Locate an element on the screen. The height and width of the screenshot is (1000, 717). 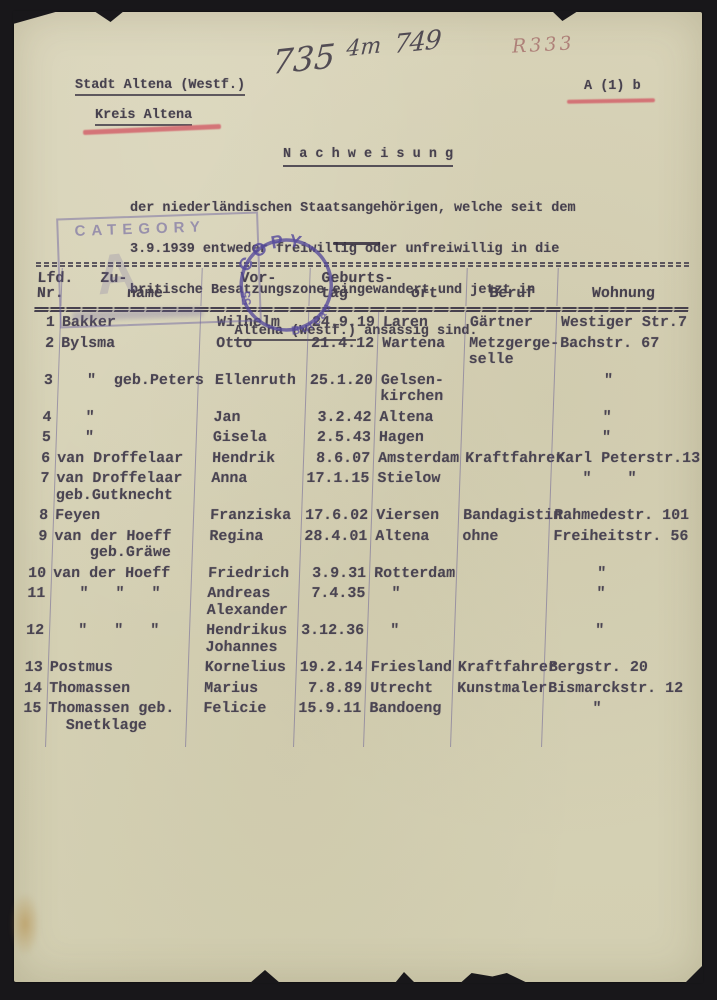
cell-geb_ort: Utrecht is located at coordinates (408, 687).